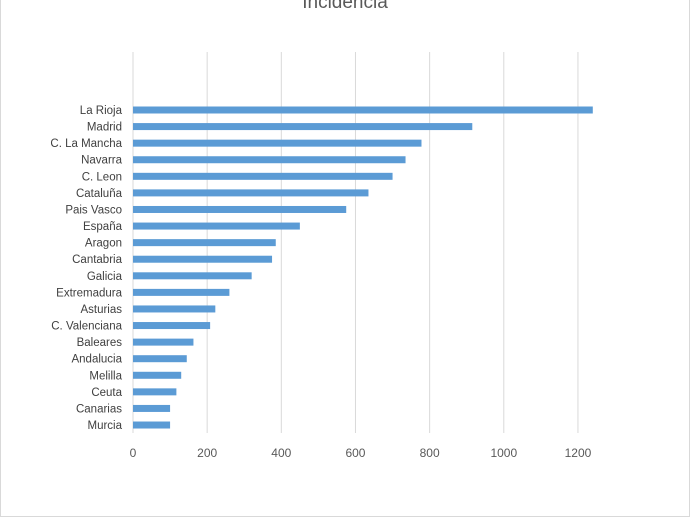 The image size is (690, 518). Describe the element at coordinates (96, 360) in the screenshot. I see `category-label: Andalucia` at that location.